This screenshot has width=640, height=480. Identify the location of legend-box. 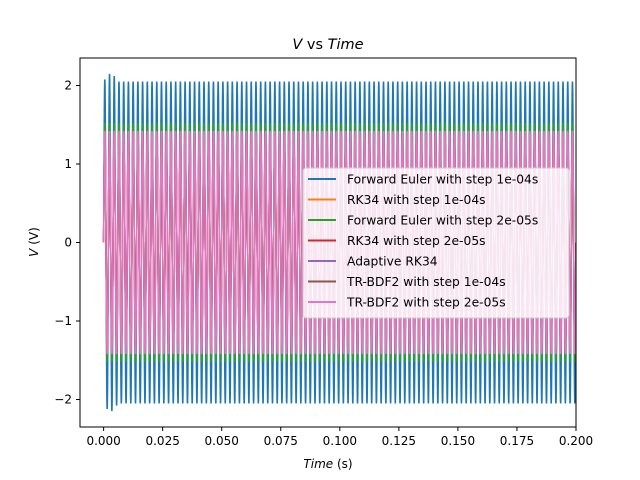
(436, 243).